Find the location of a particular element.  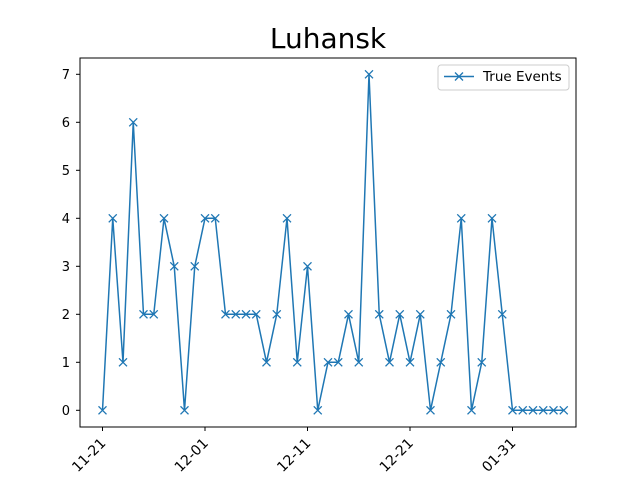

y-tick-label: 2 is located at coordinates (66, 315).